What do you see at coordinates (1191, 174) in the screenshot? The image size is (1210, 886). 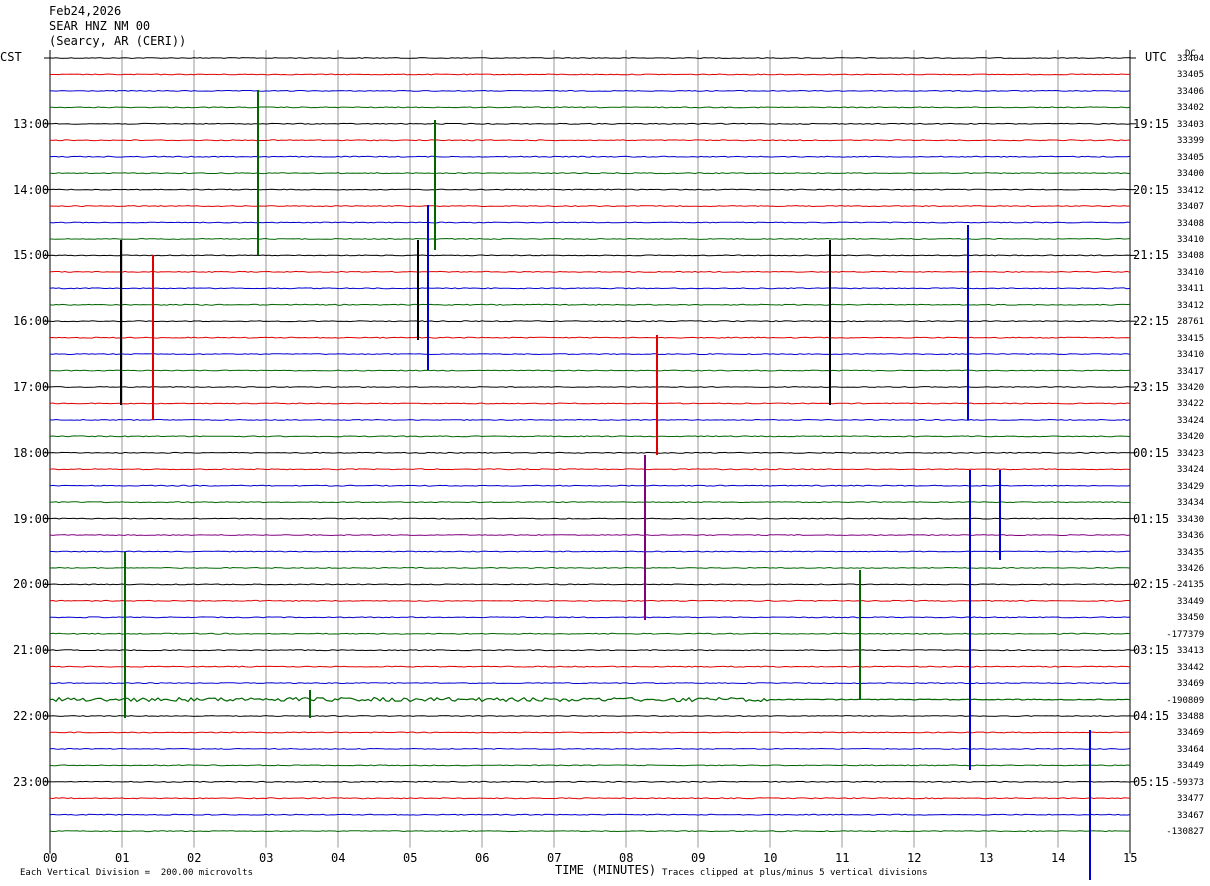 I see `dc-offset-label: 33400` at bounding box center [1191, 174].